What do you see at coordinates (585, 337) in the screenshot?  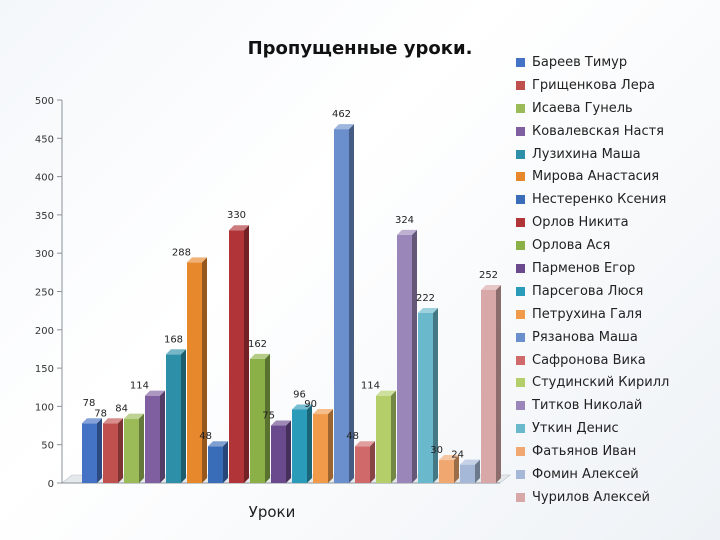 I see `legend-label: Рязанова Маша` at bounding box center [585, 337].